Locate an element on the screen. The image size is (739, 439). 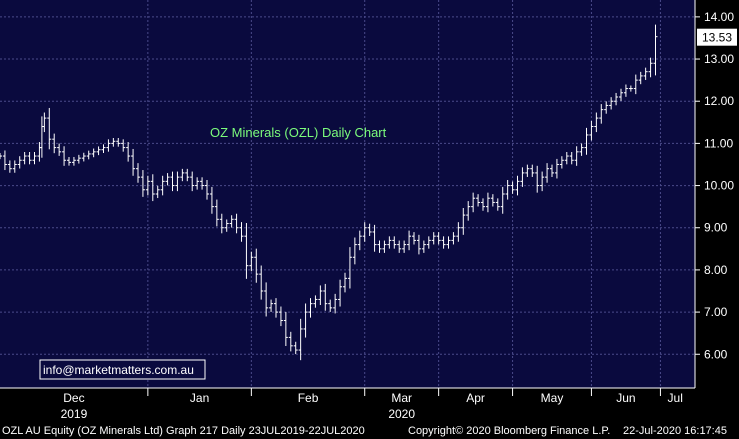
watermark-box is located at coordinates (122, 369).